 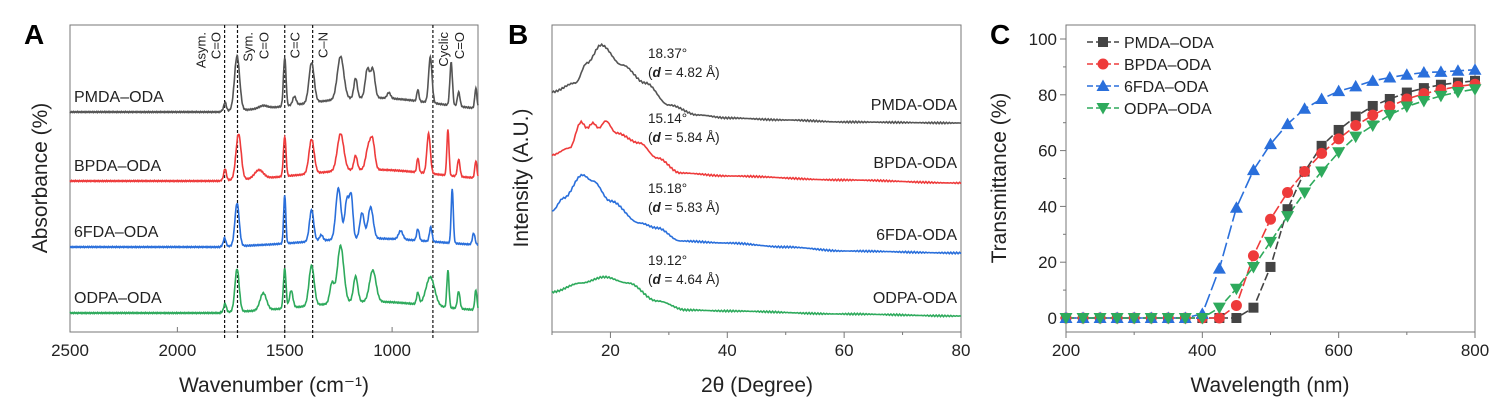 What do you see at coordinates (285, 350) in the screenshot?
I see `x-tick-label-a: 1500` at bounding box center [285, 350].